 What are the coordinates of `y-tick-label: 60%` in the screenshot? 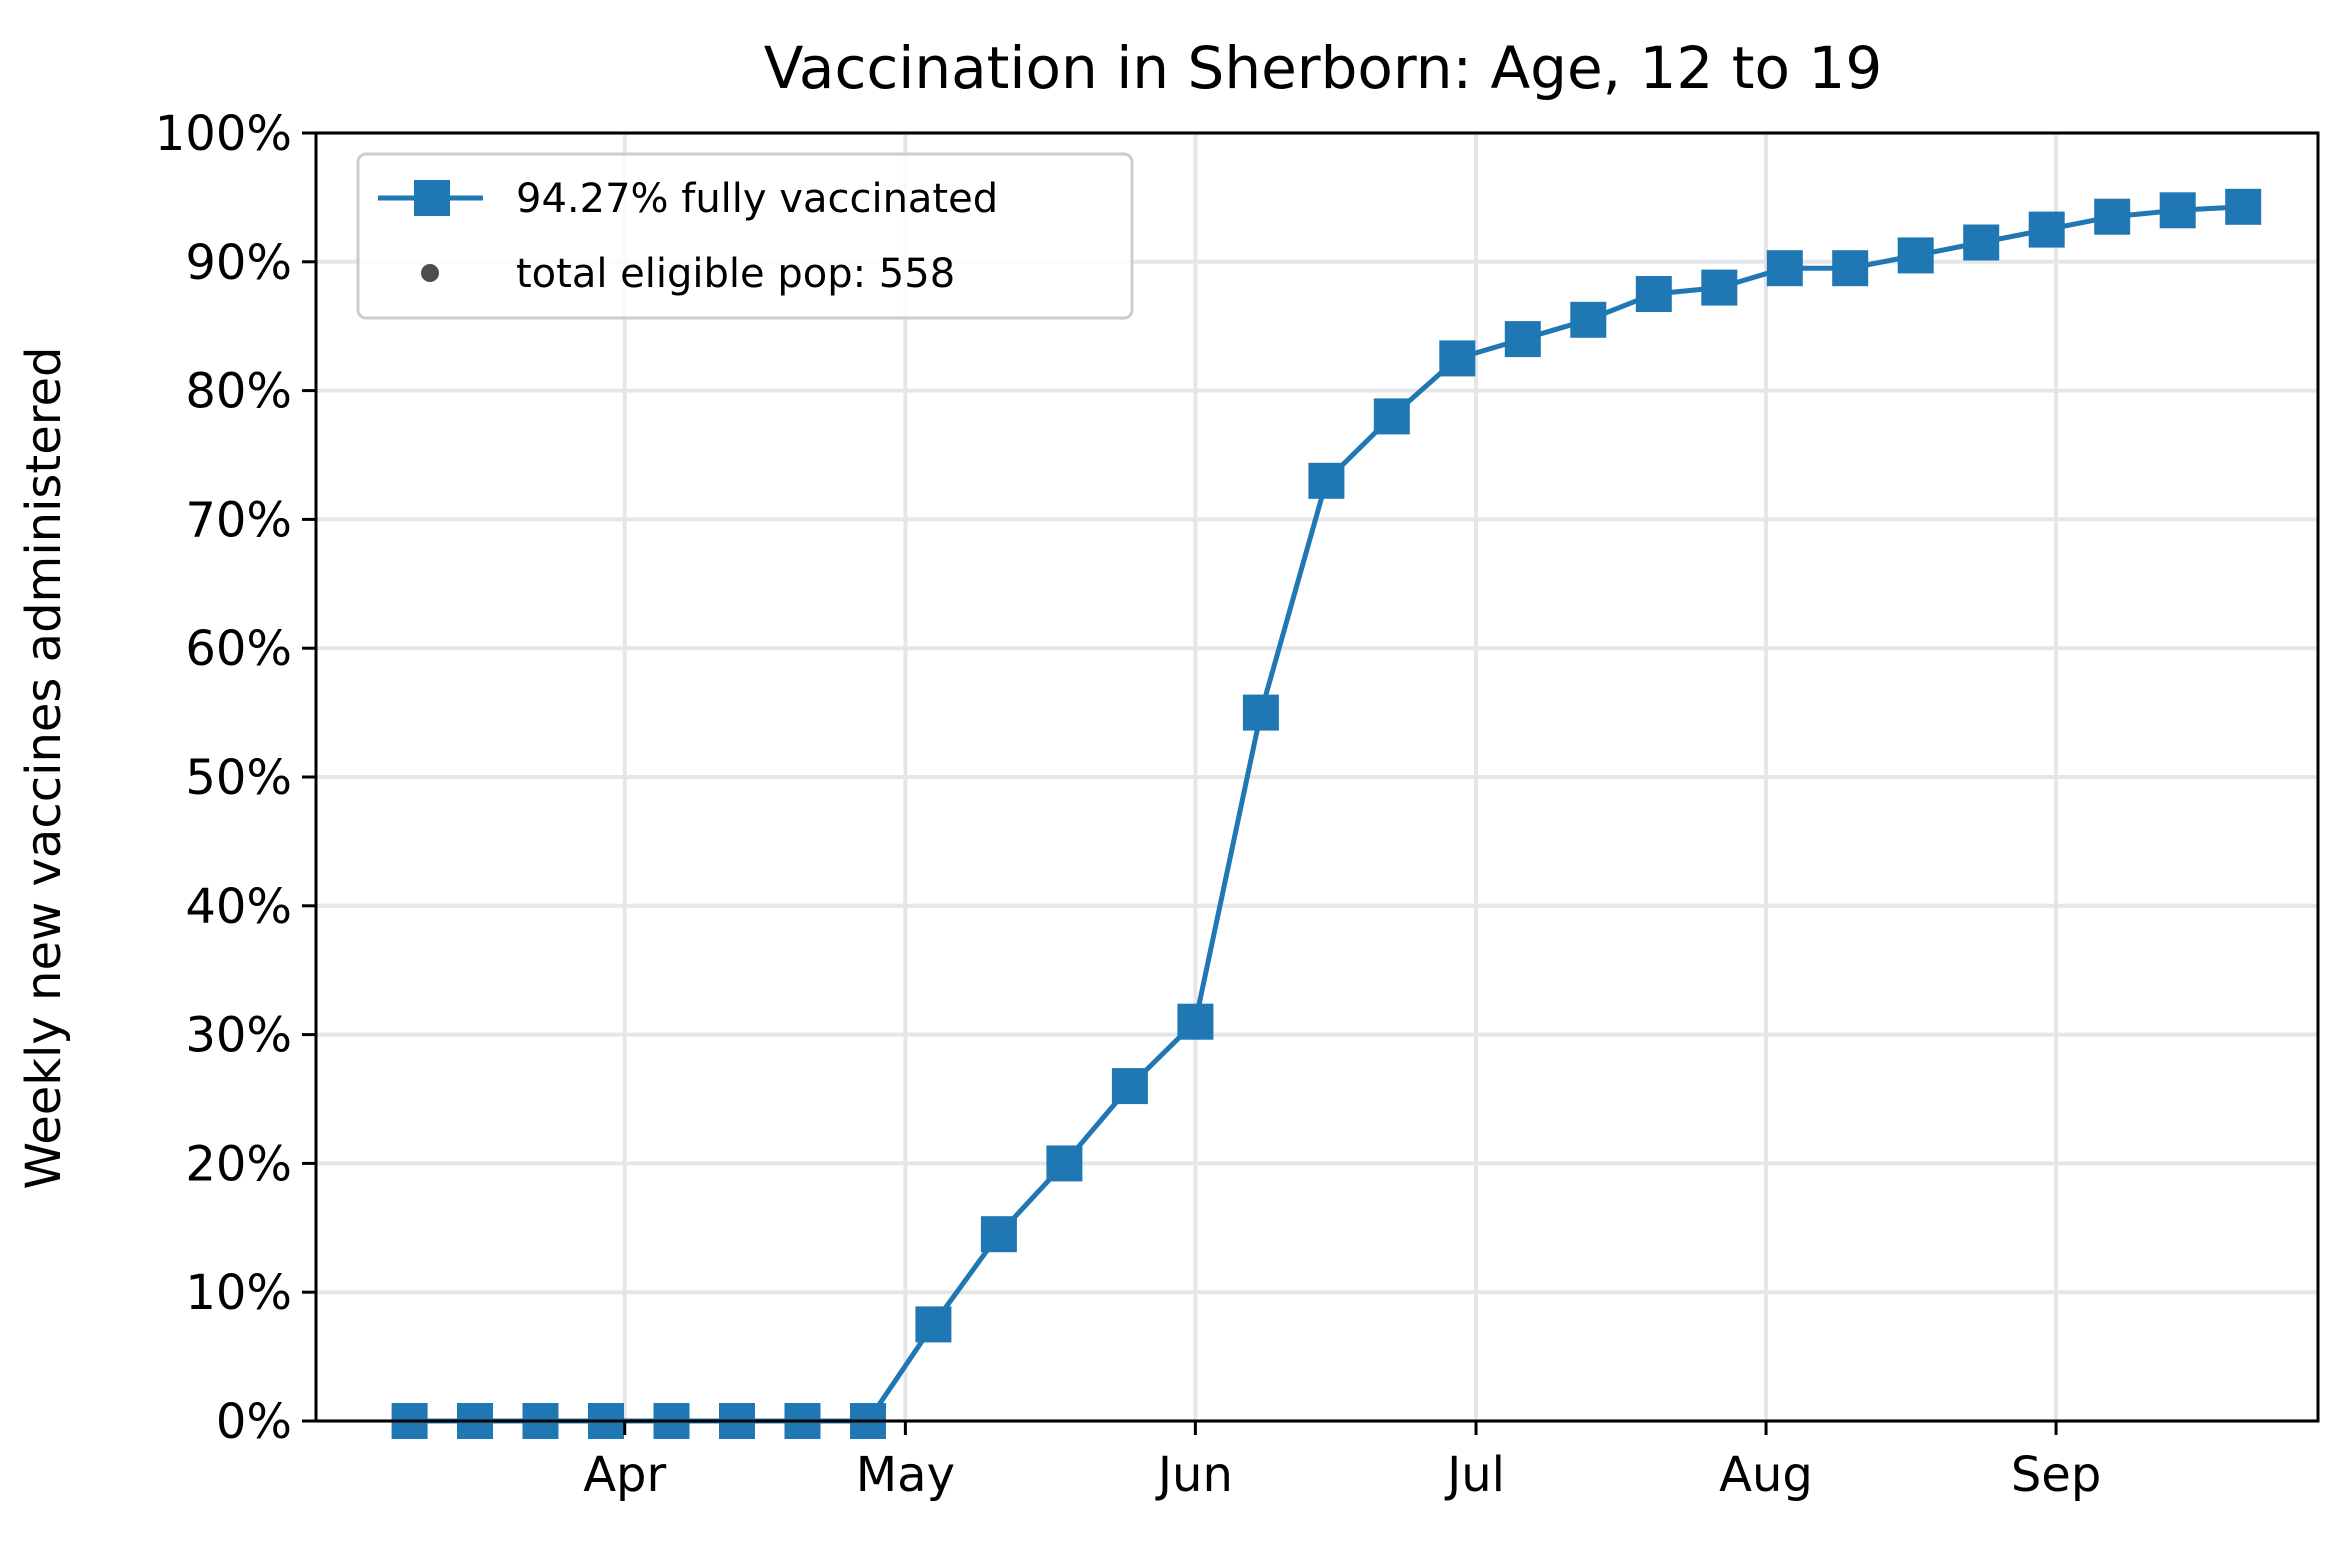 It's located at (238, 649).